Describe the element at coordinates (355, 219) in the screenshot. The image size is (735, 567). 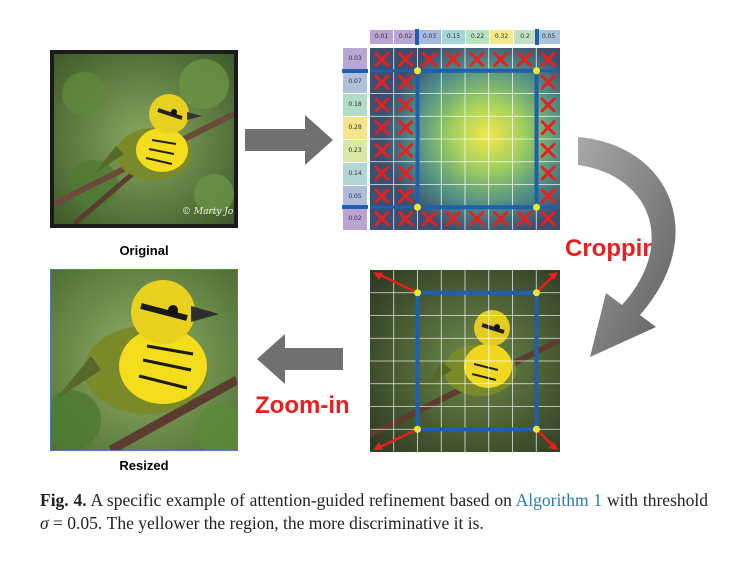
I see `row-weight: 0.02` at that location.